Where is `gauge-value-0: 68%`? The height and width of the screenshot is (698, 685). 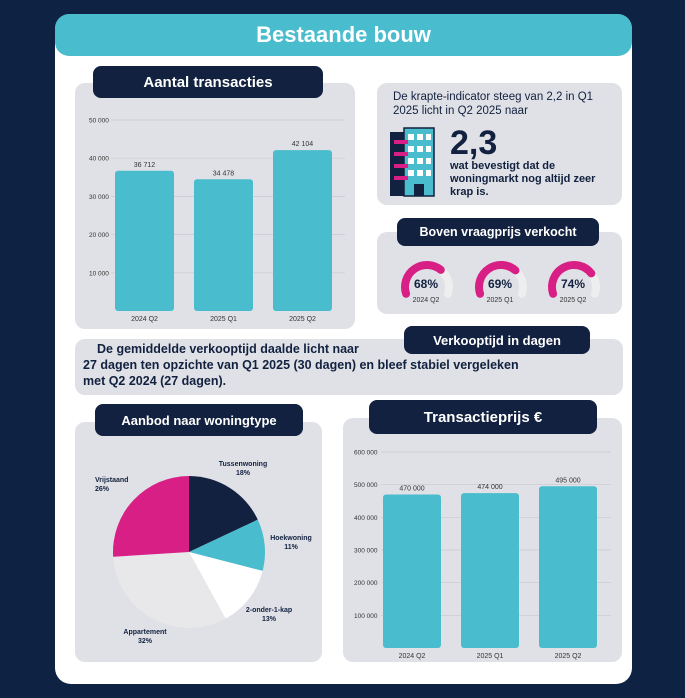
gauge-value-0: 68% is located at coordinates (426, 284).